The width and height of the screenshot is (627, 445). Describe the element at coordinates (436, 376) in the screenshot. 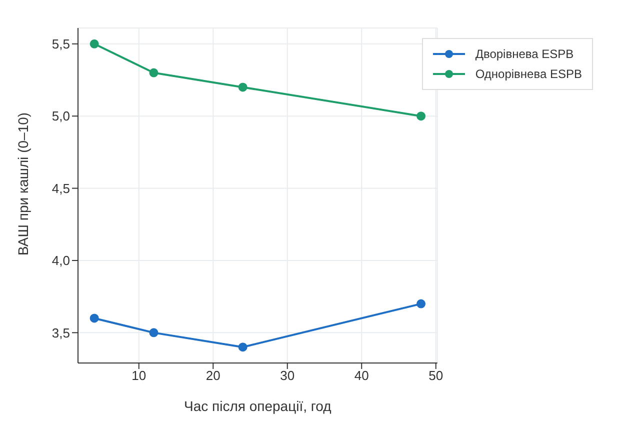

I see `x-tick-label: 50` at that location.